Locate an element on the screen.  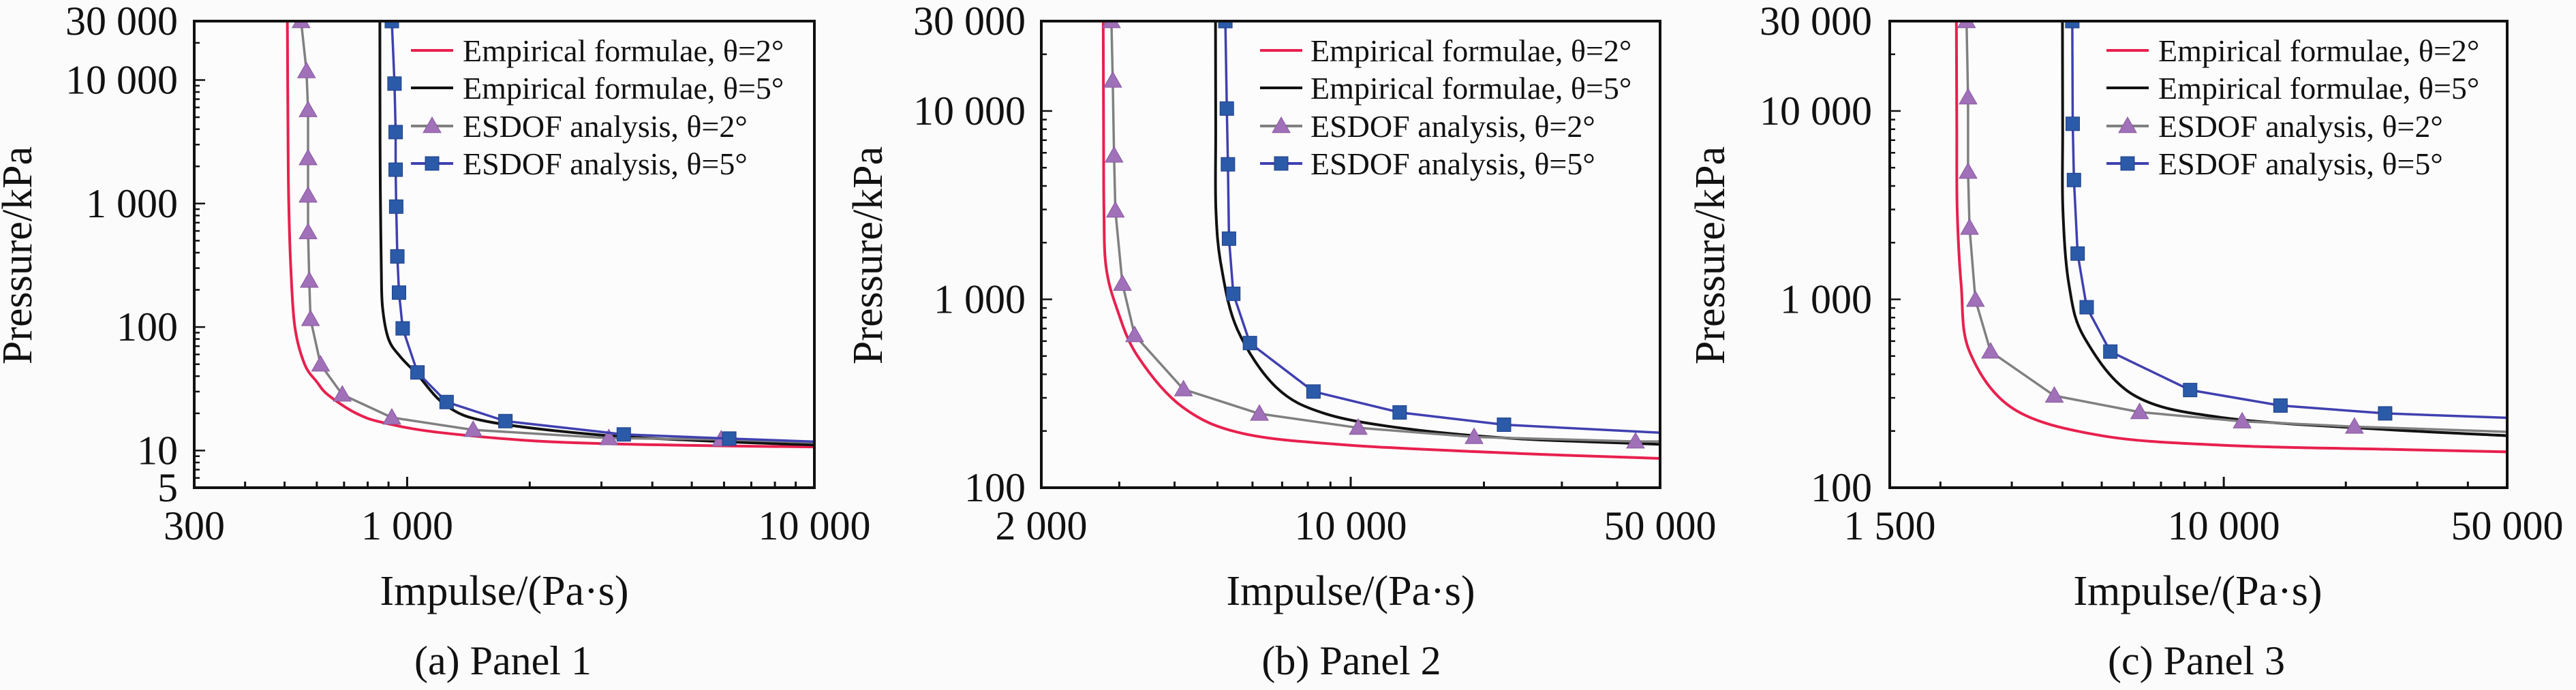
x-tick-label: 1 500 is located at coordinates (1890, 525).